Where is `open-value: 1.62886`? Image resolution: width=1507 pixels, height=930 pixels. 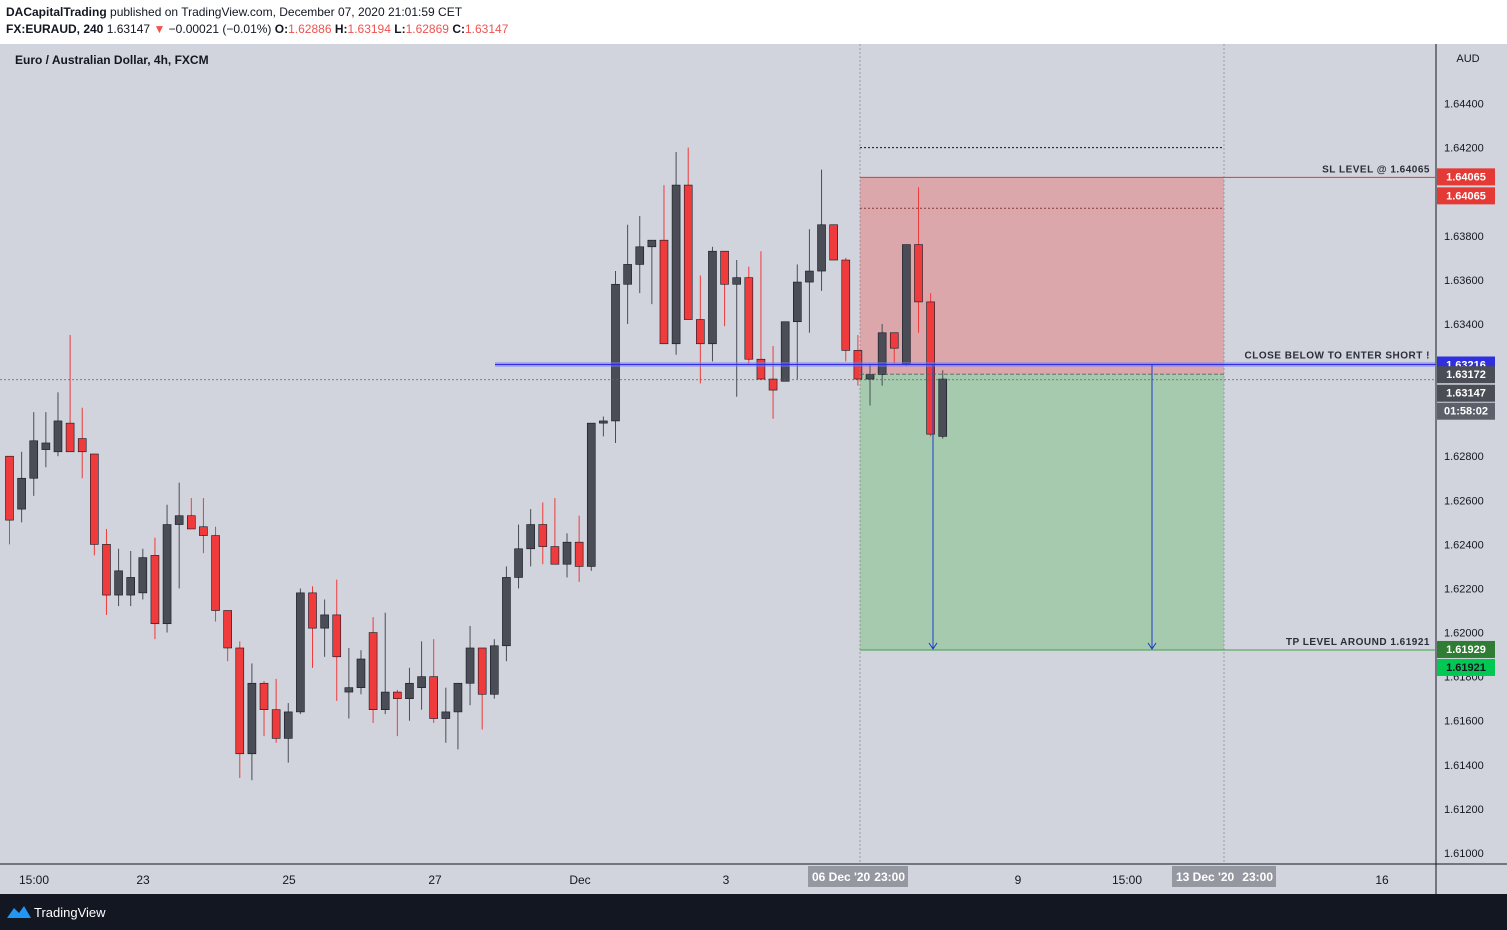 open-value: 1.62886 is located at coordinates (310, 29).